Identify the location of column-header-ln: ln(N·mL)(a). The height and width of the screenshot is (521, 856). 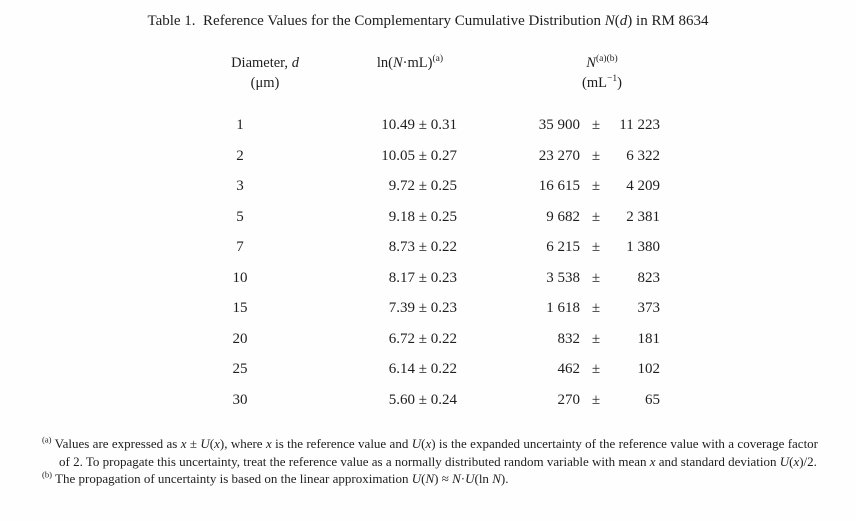
(410, 63).